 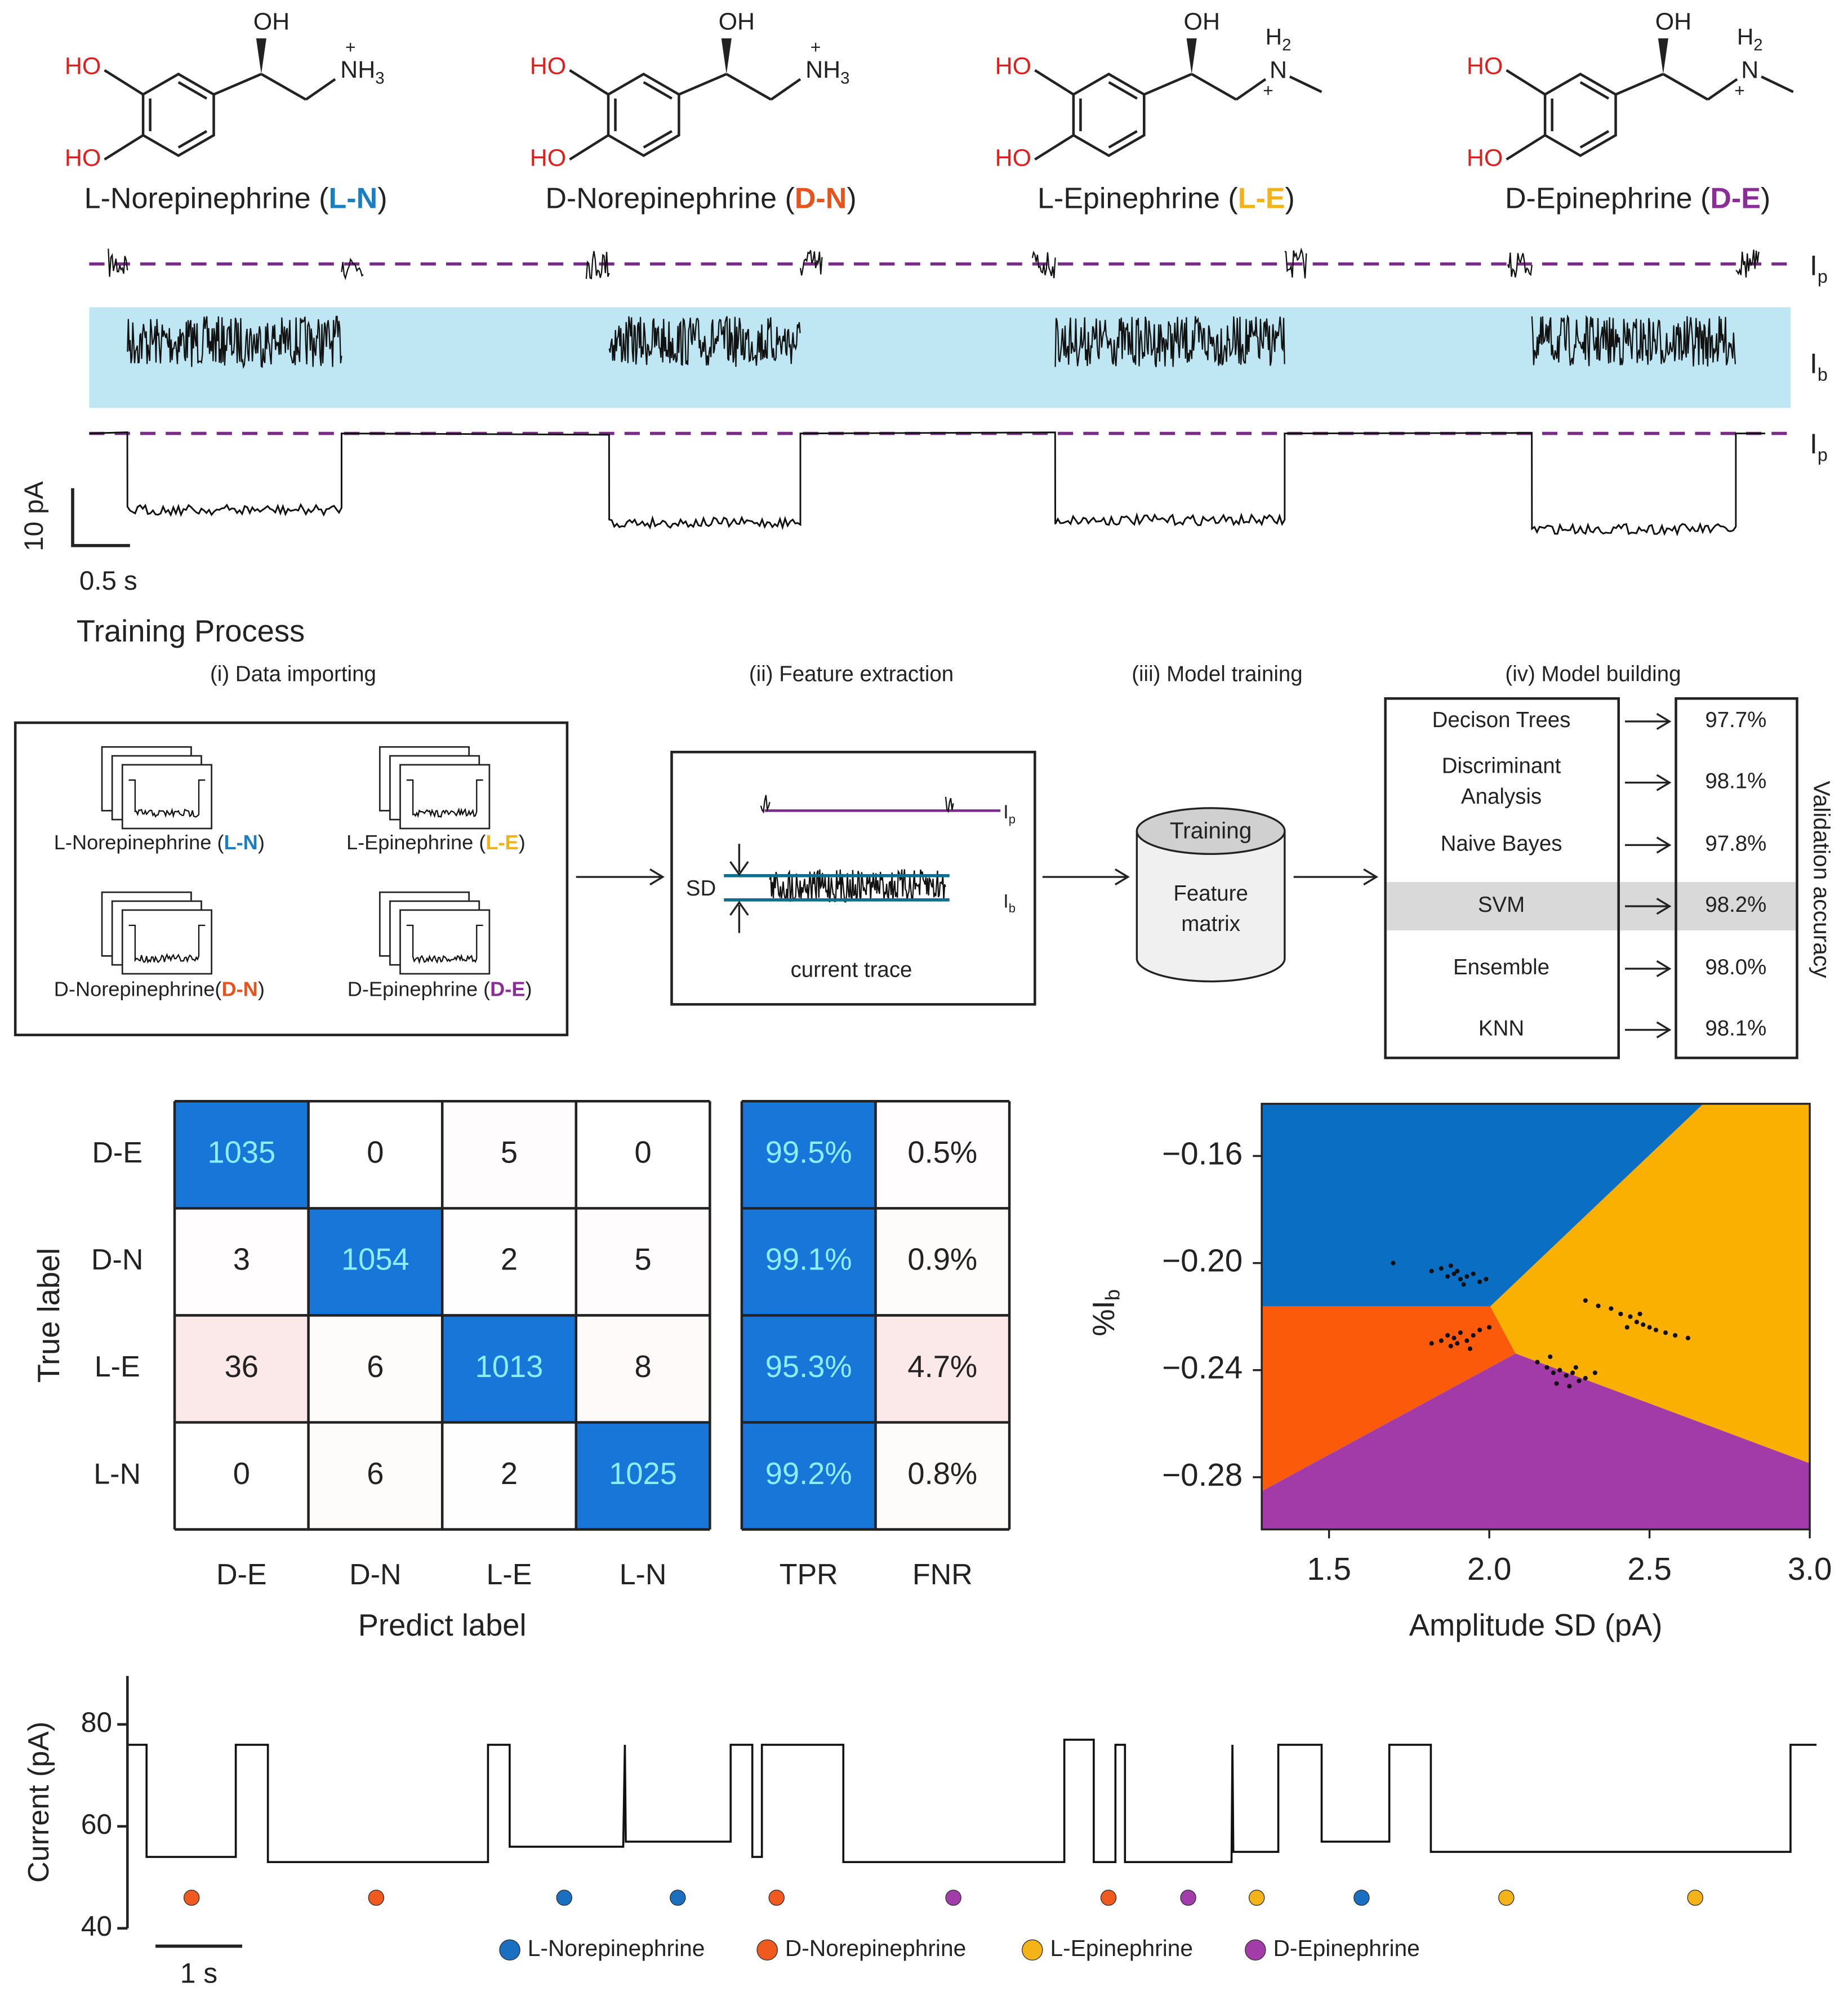 I want to click on molecule-name-part: D-Epinephrine (, so click(x=1608, y=198).